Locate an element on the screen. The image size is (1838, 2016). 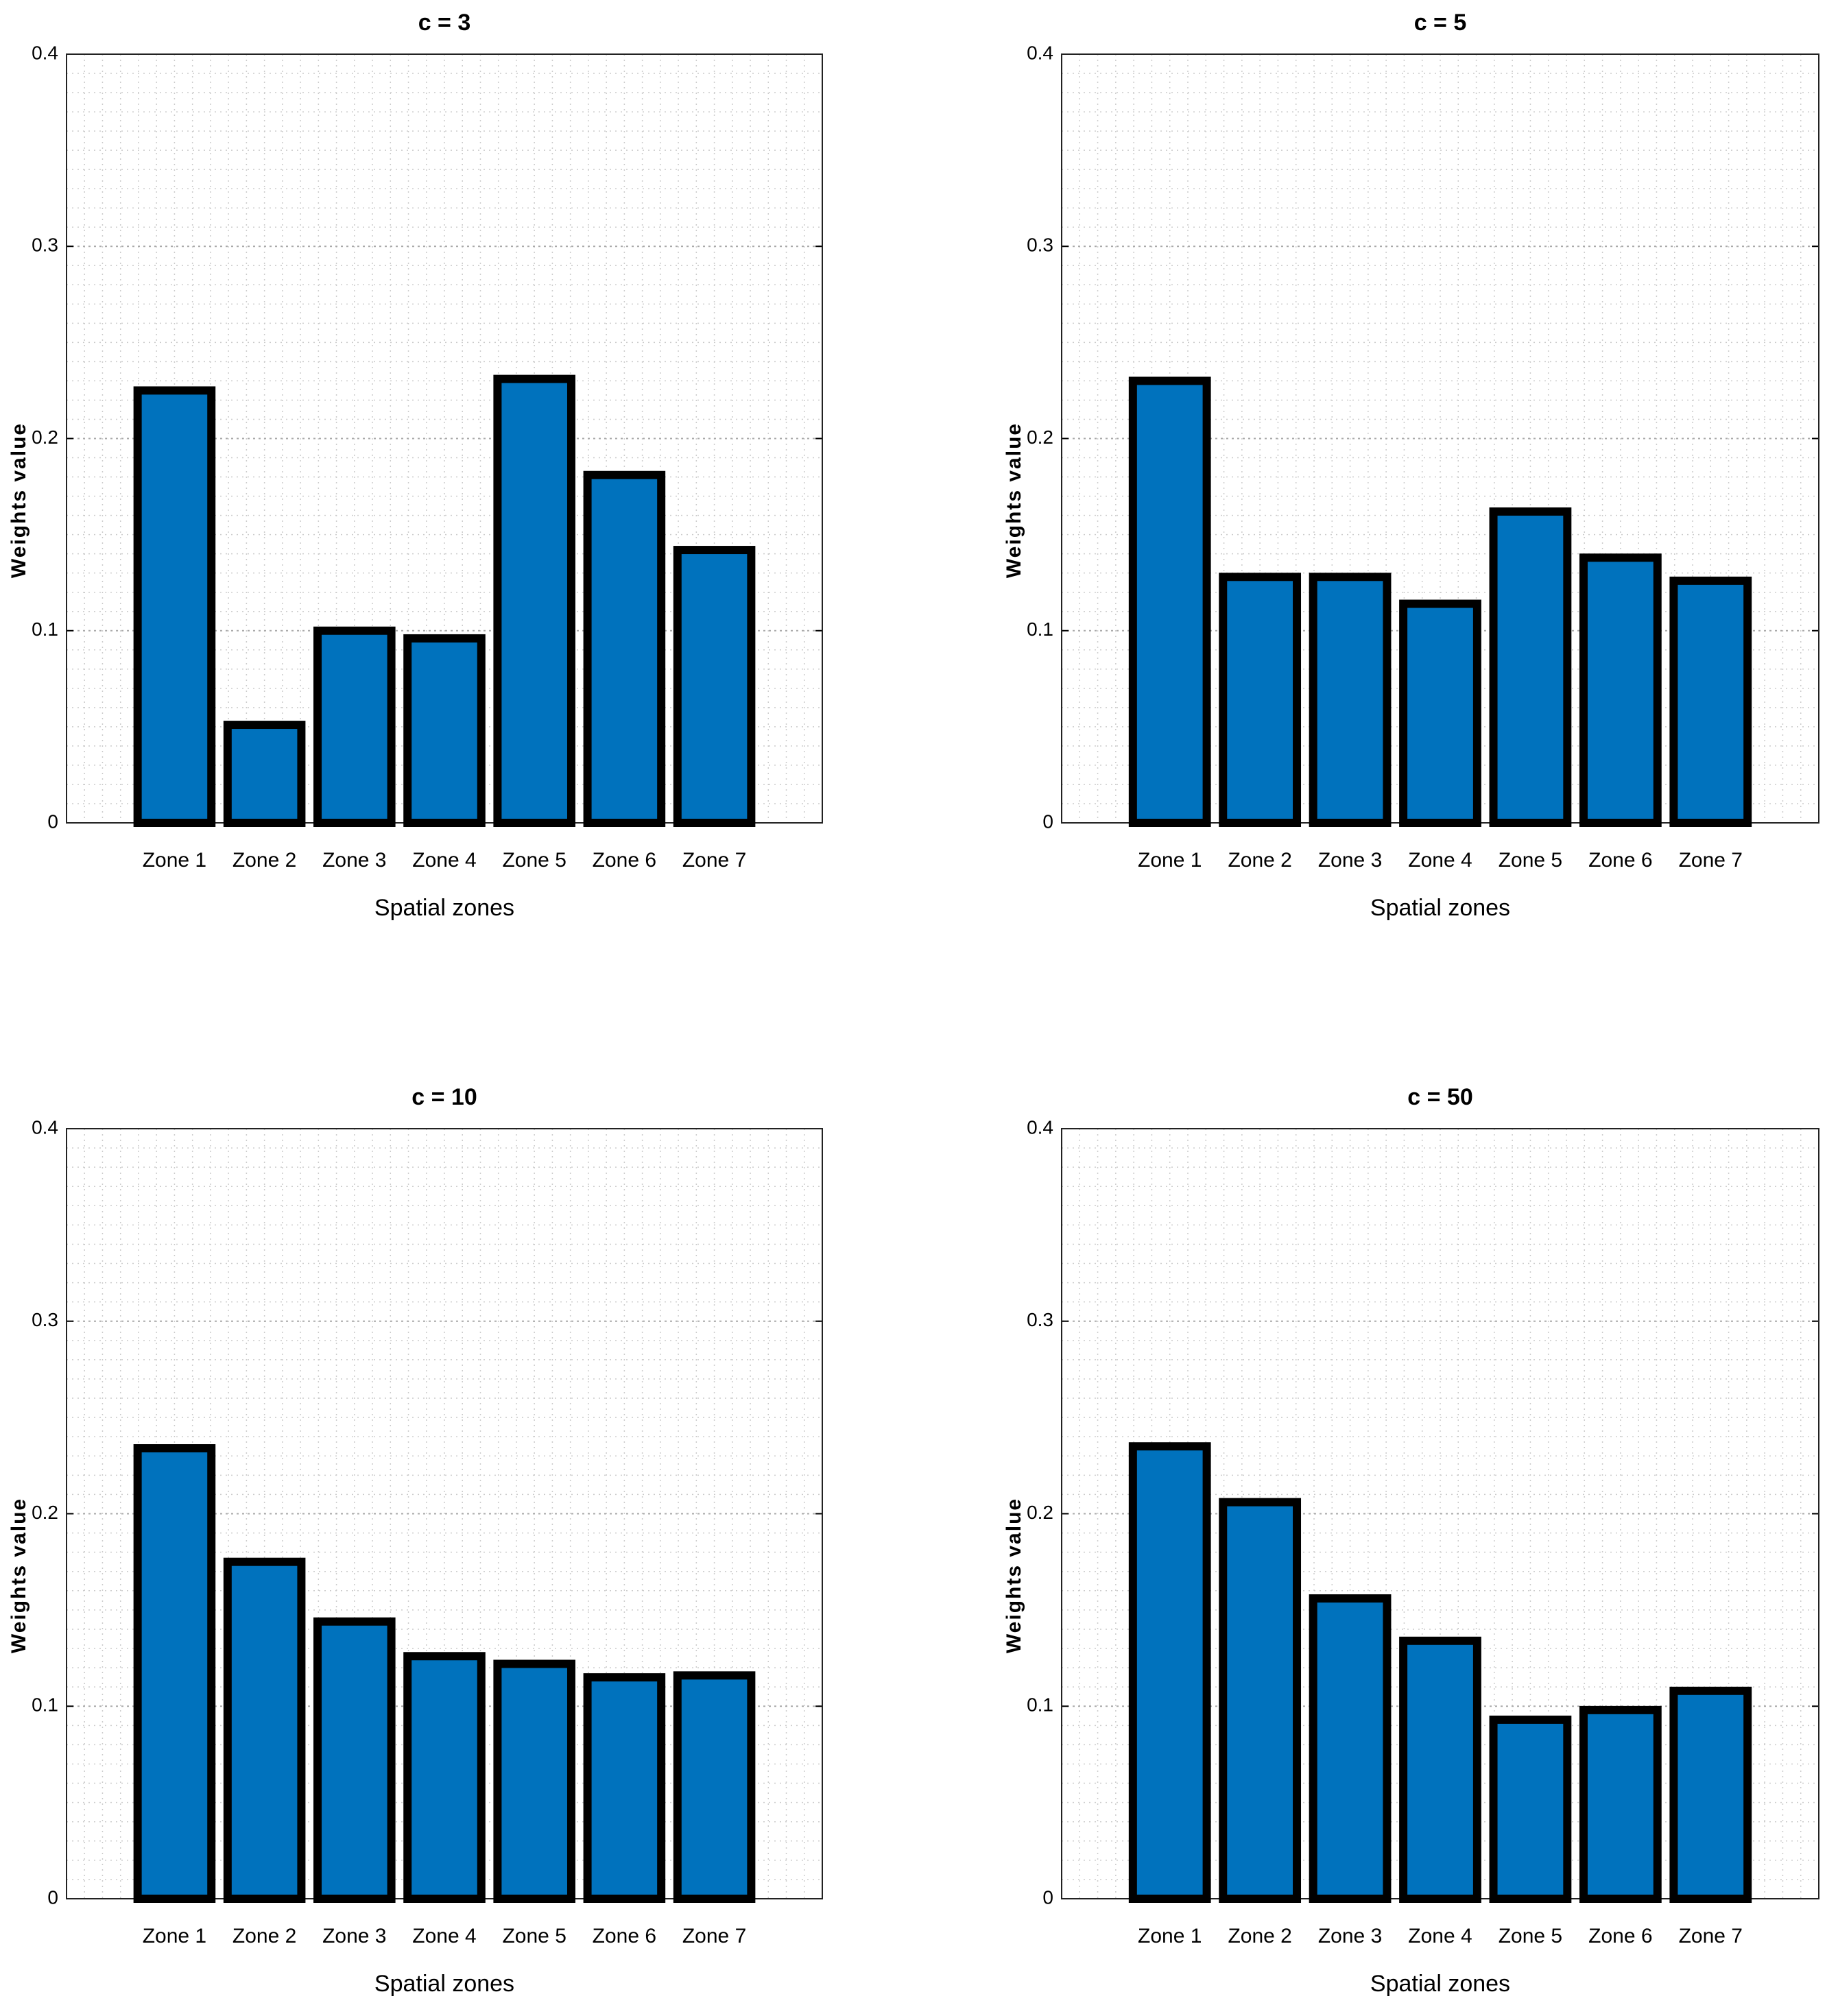
chart-title: c = 50 is located at coordinates (1439, 1097).